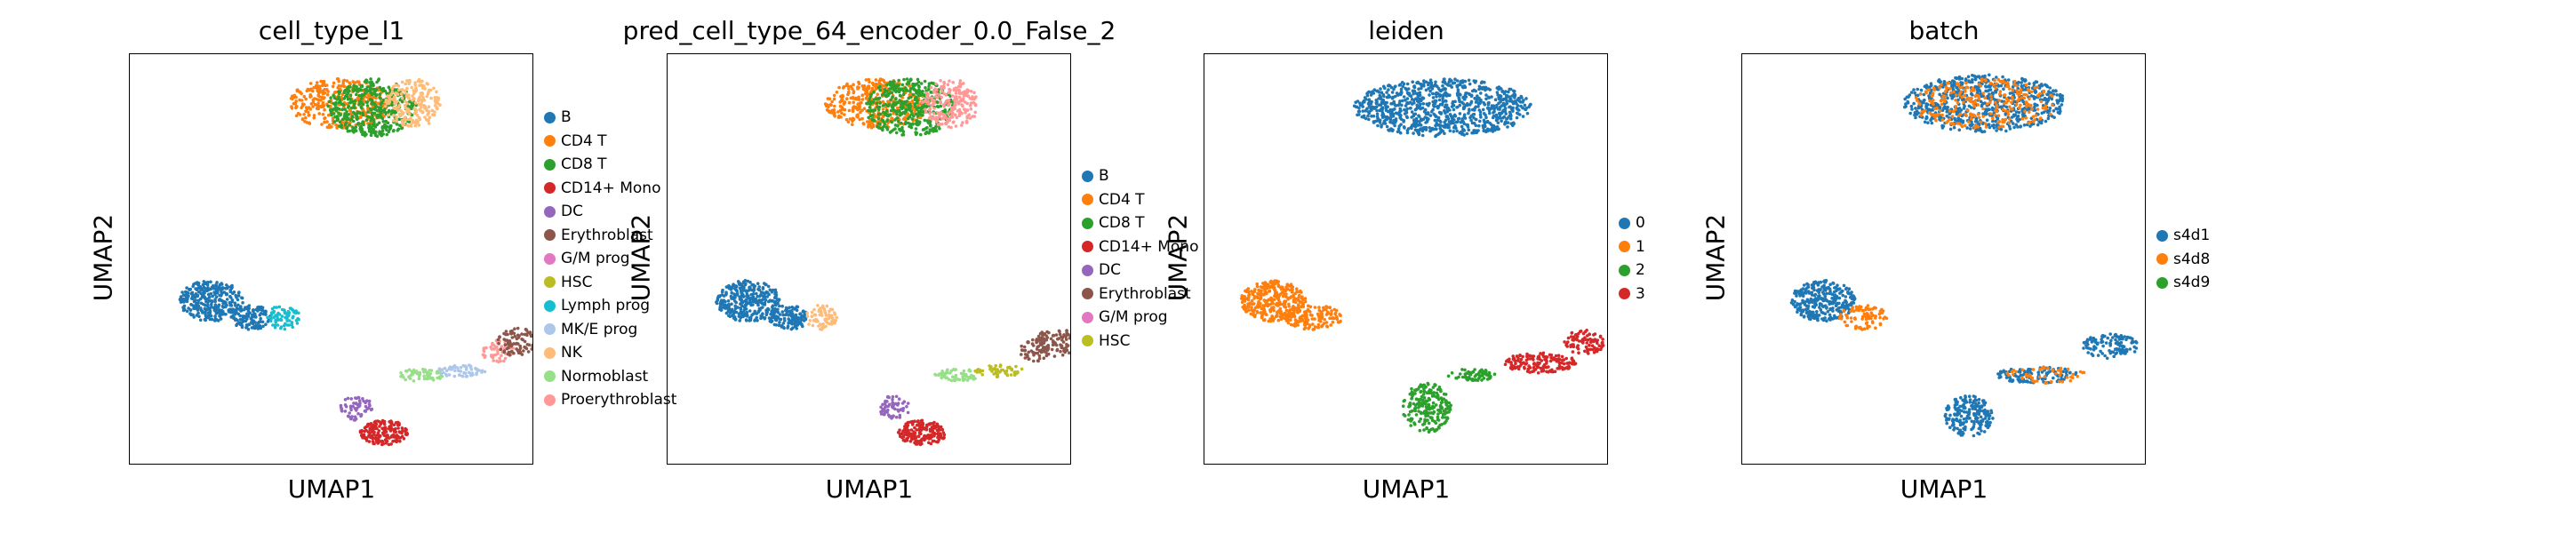 This screenshot has width=2576, height=533. Describe the element at coordinates (1140, 247) in the screenshot. I see `legend-item: CD14+ Mono` at that location.